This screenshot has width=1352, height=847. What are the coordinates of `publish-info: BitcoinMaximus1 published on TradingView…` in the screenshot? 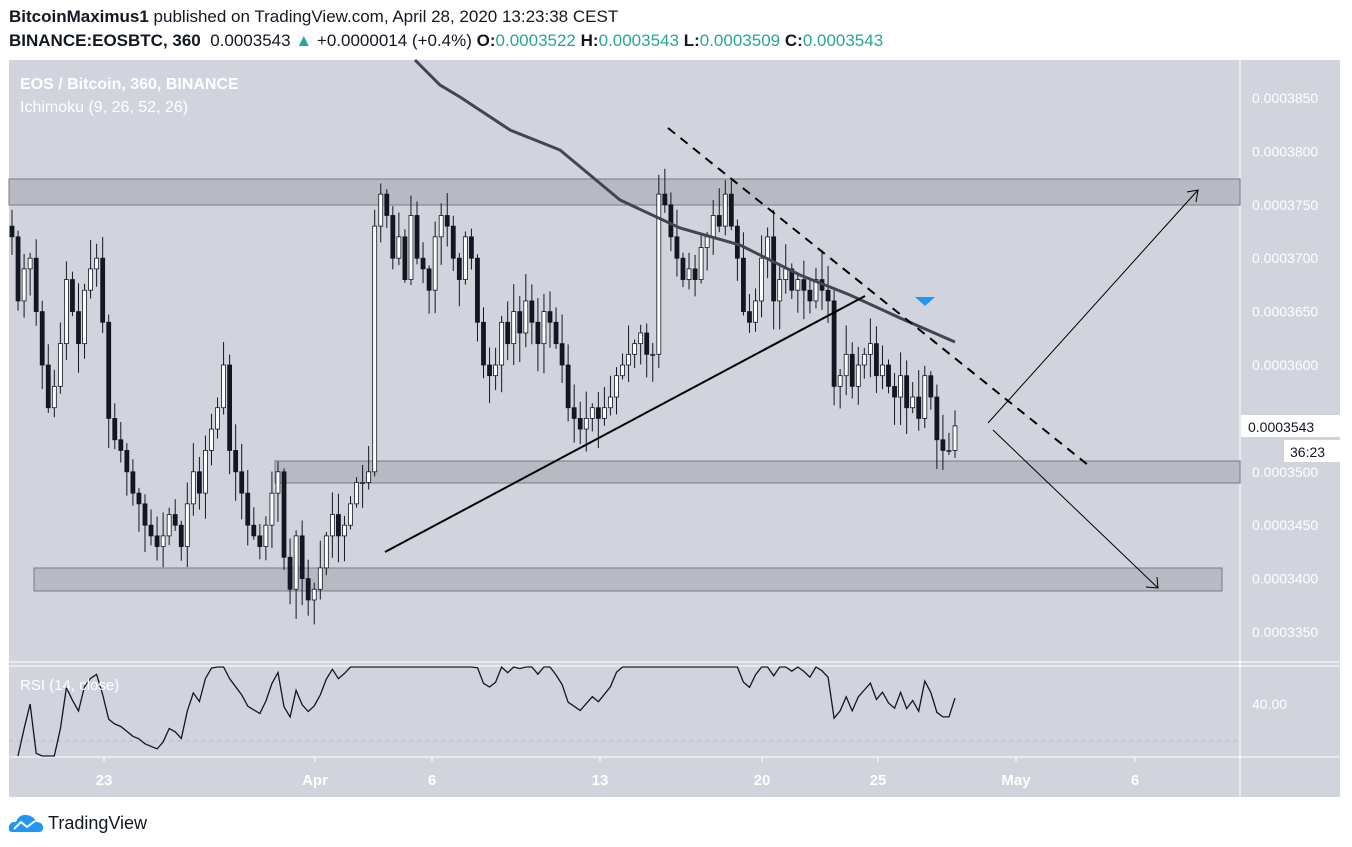 It's located at (313, 17).